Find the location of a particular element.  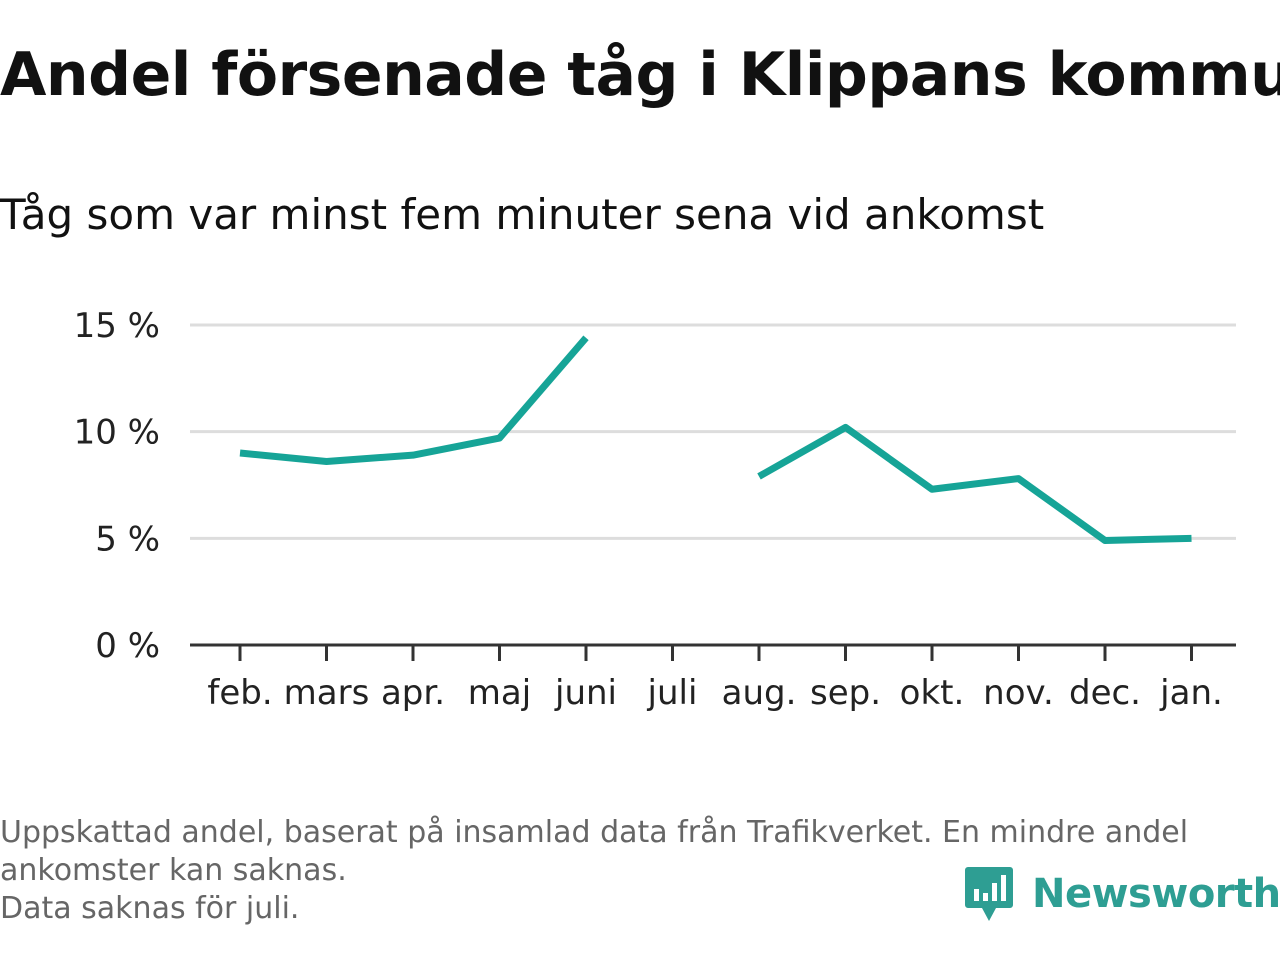

chart-title: Andel försenade tåg i Klippans kommun is located at coordinates (640, 75).